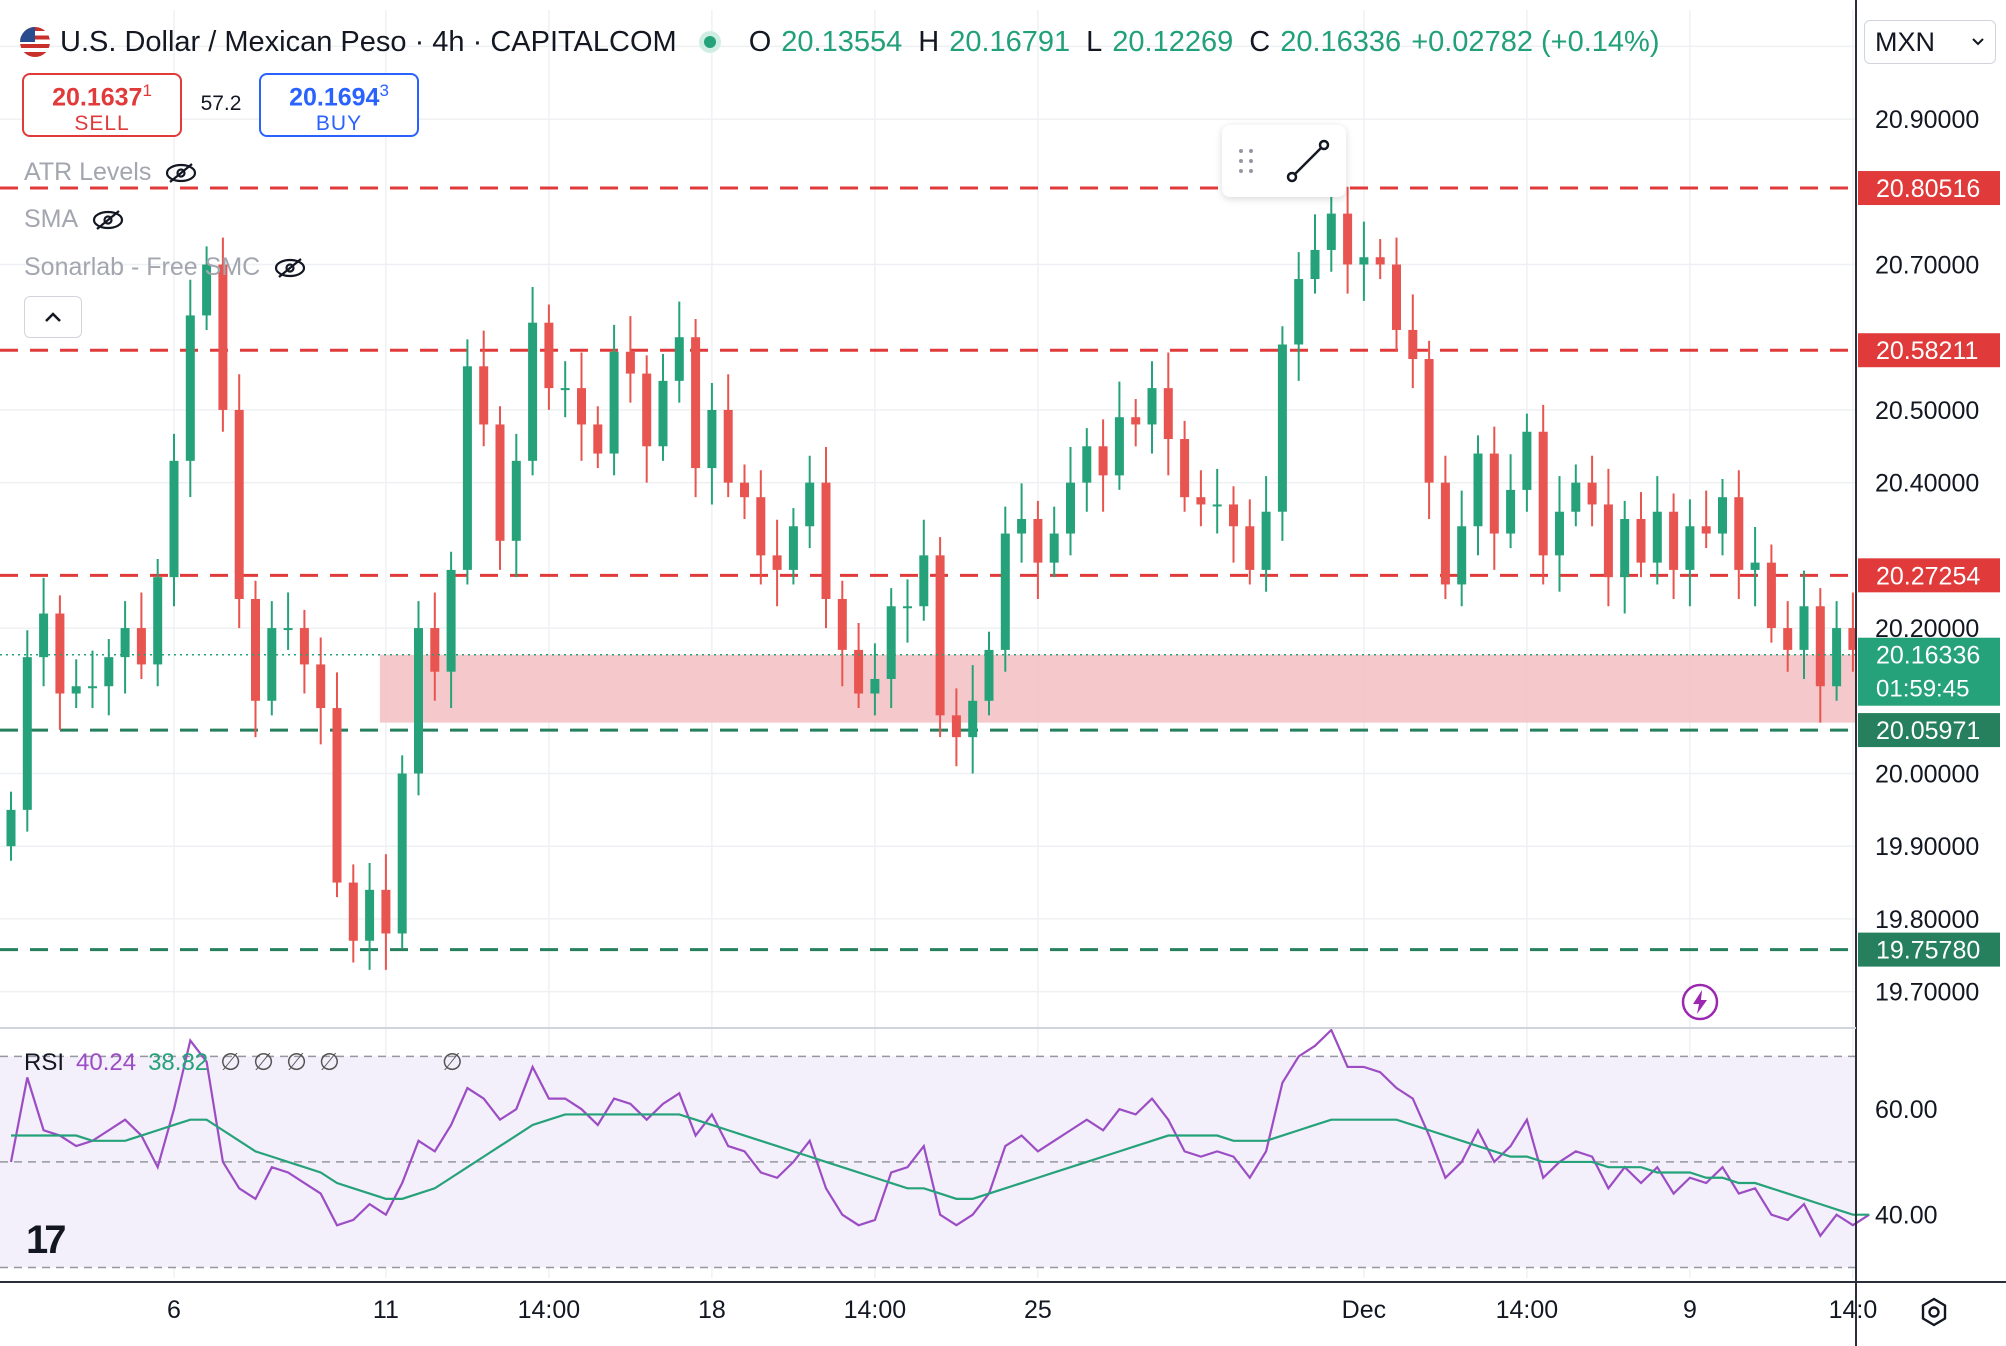  Describe the element at coordinates (339, 124) in the screenshot. I see `buy-label: BUY` at that location.